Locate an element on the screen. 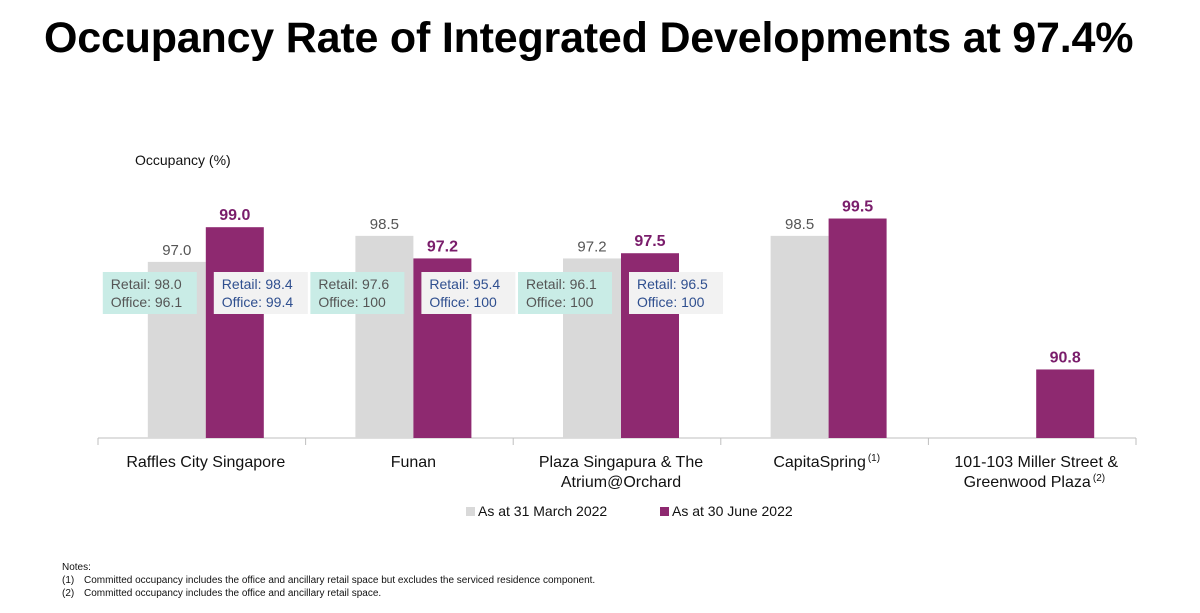  legend-swatch-june is located at coordinates (664, 511).